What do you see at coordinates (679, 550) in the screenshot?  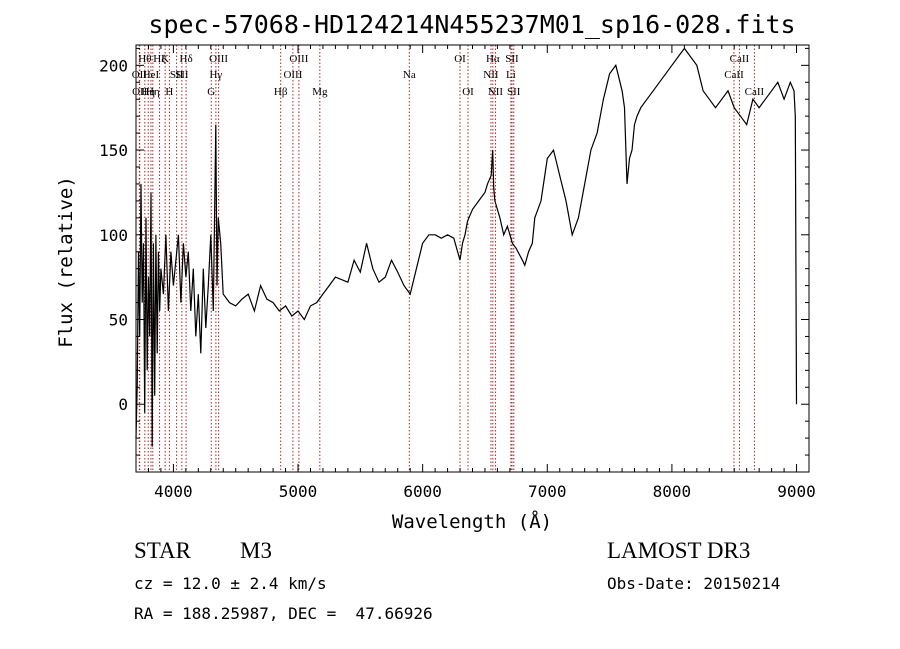 I see `survey-name: LAMOST DR3` at bounding box center [679, 550].